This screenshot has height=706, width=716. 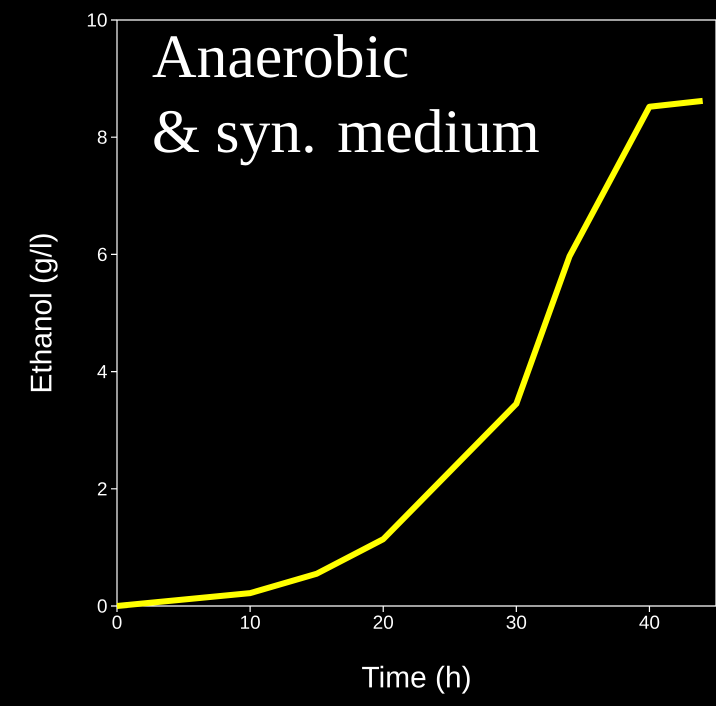 What do you see at coordinates (117, 622) in the screenshot?
I see `x-tick-label: 0` at bounding box center [117, 622].